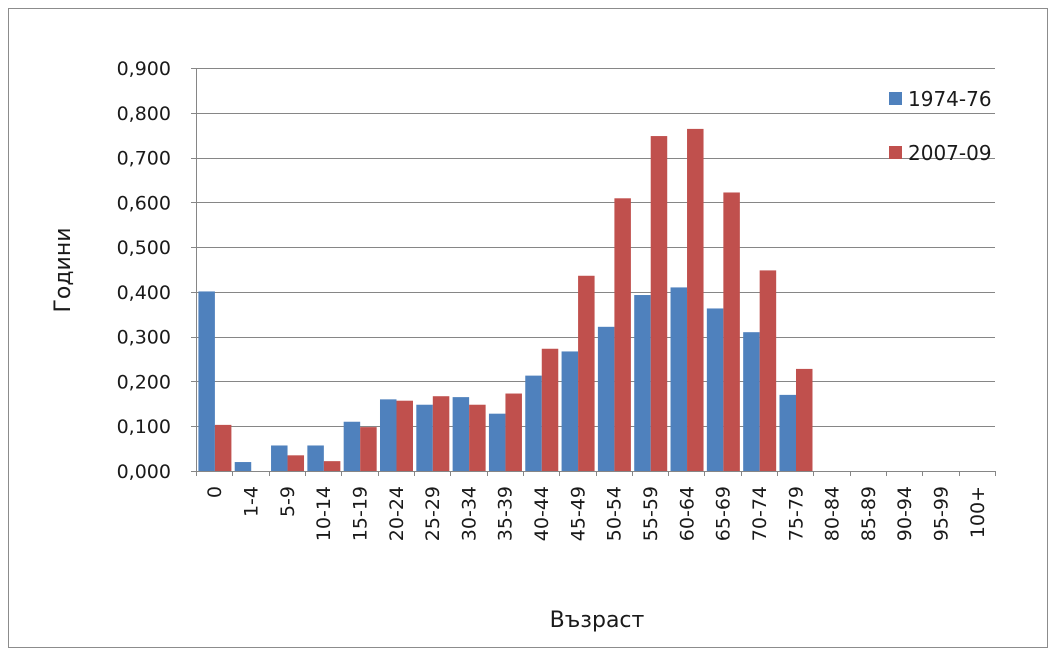 This screenshot has height=648, width=1051. I want to click on y-tick-label: 0,000, so click(144, 472).